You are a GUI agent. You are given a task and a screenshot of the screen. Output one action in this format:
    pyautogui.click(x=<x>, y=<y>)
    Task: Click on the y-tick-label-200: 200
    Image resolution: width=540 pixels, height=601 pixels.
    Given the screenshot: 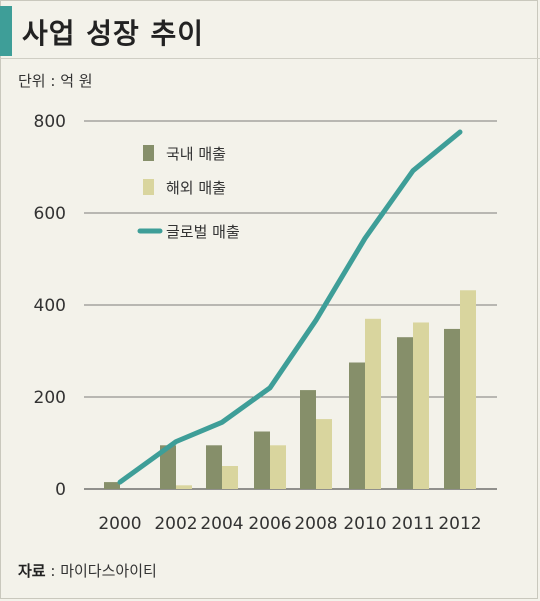 What is the action you would take?
    pyautogui.click(x=50, y=398)
    